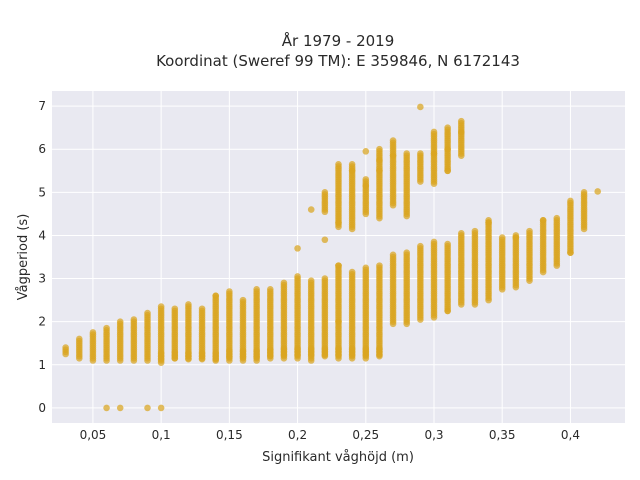 This screenshot has width=640, height=480. I want to click on x-tick-label: 0,15, so click(229, 435).